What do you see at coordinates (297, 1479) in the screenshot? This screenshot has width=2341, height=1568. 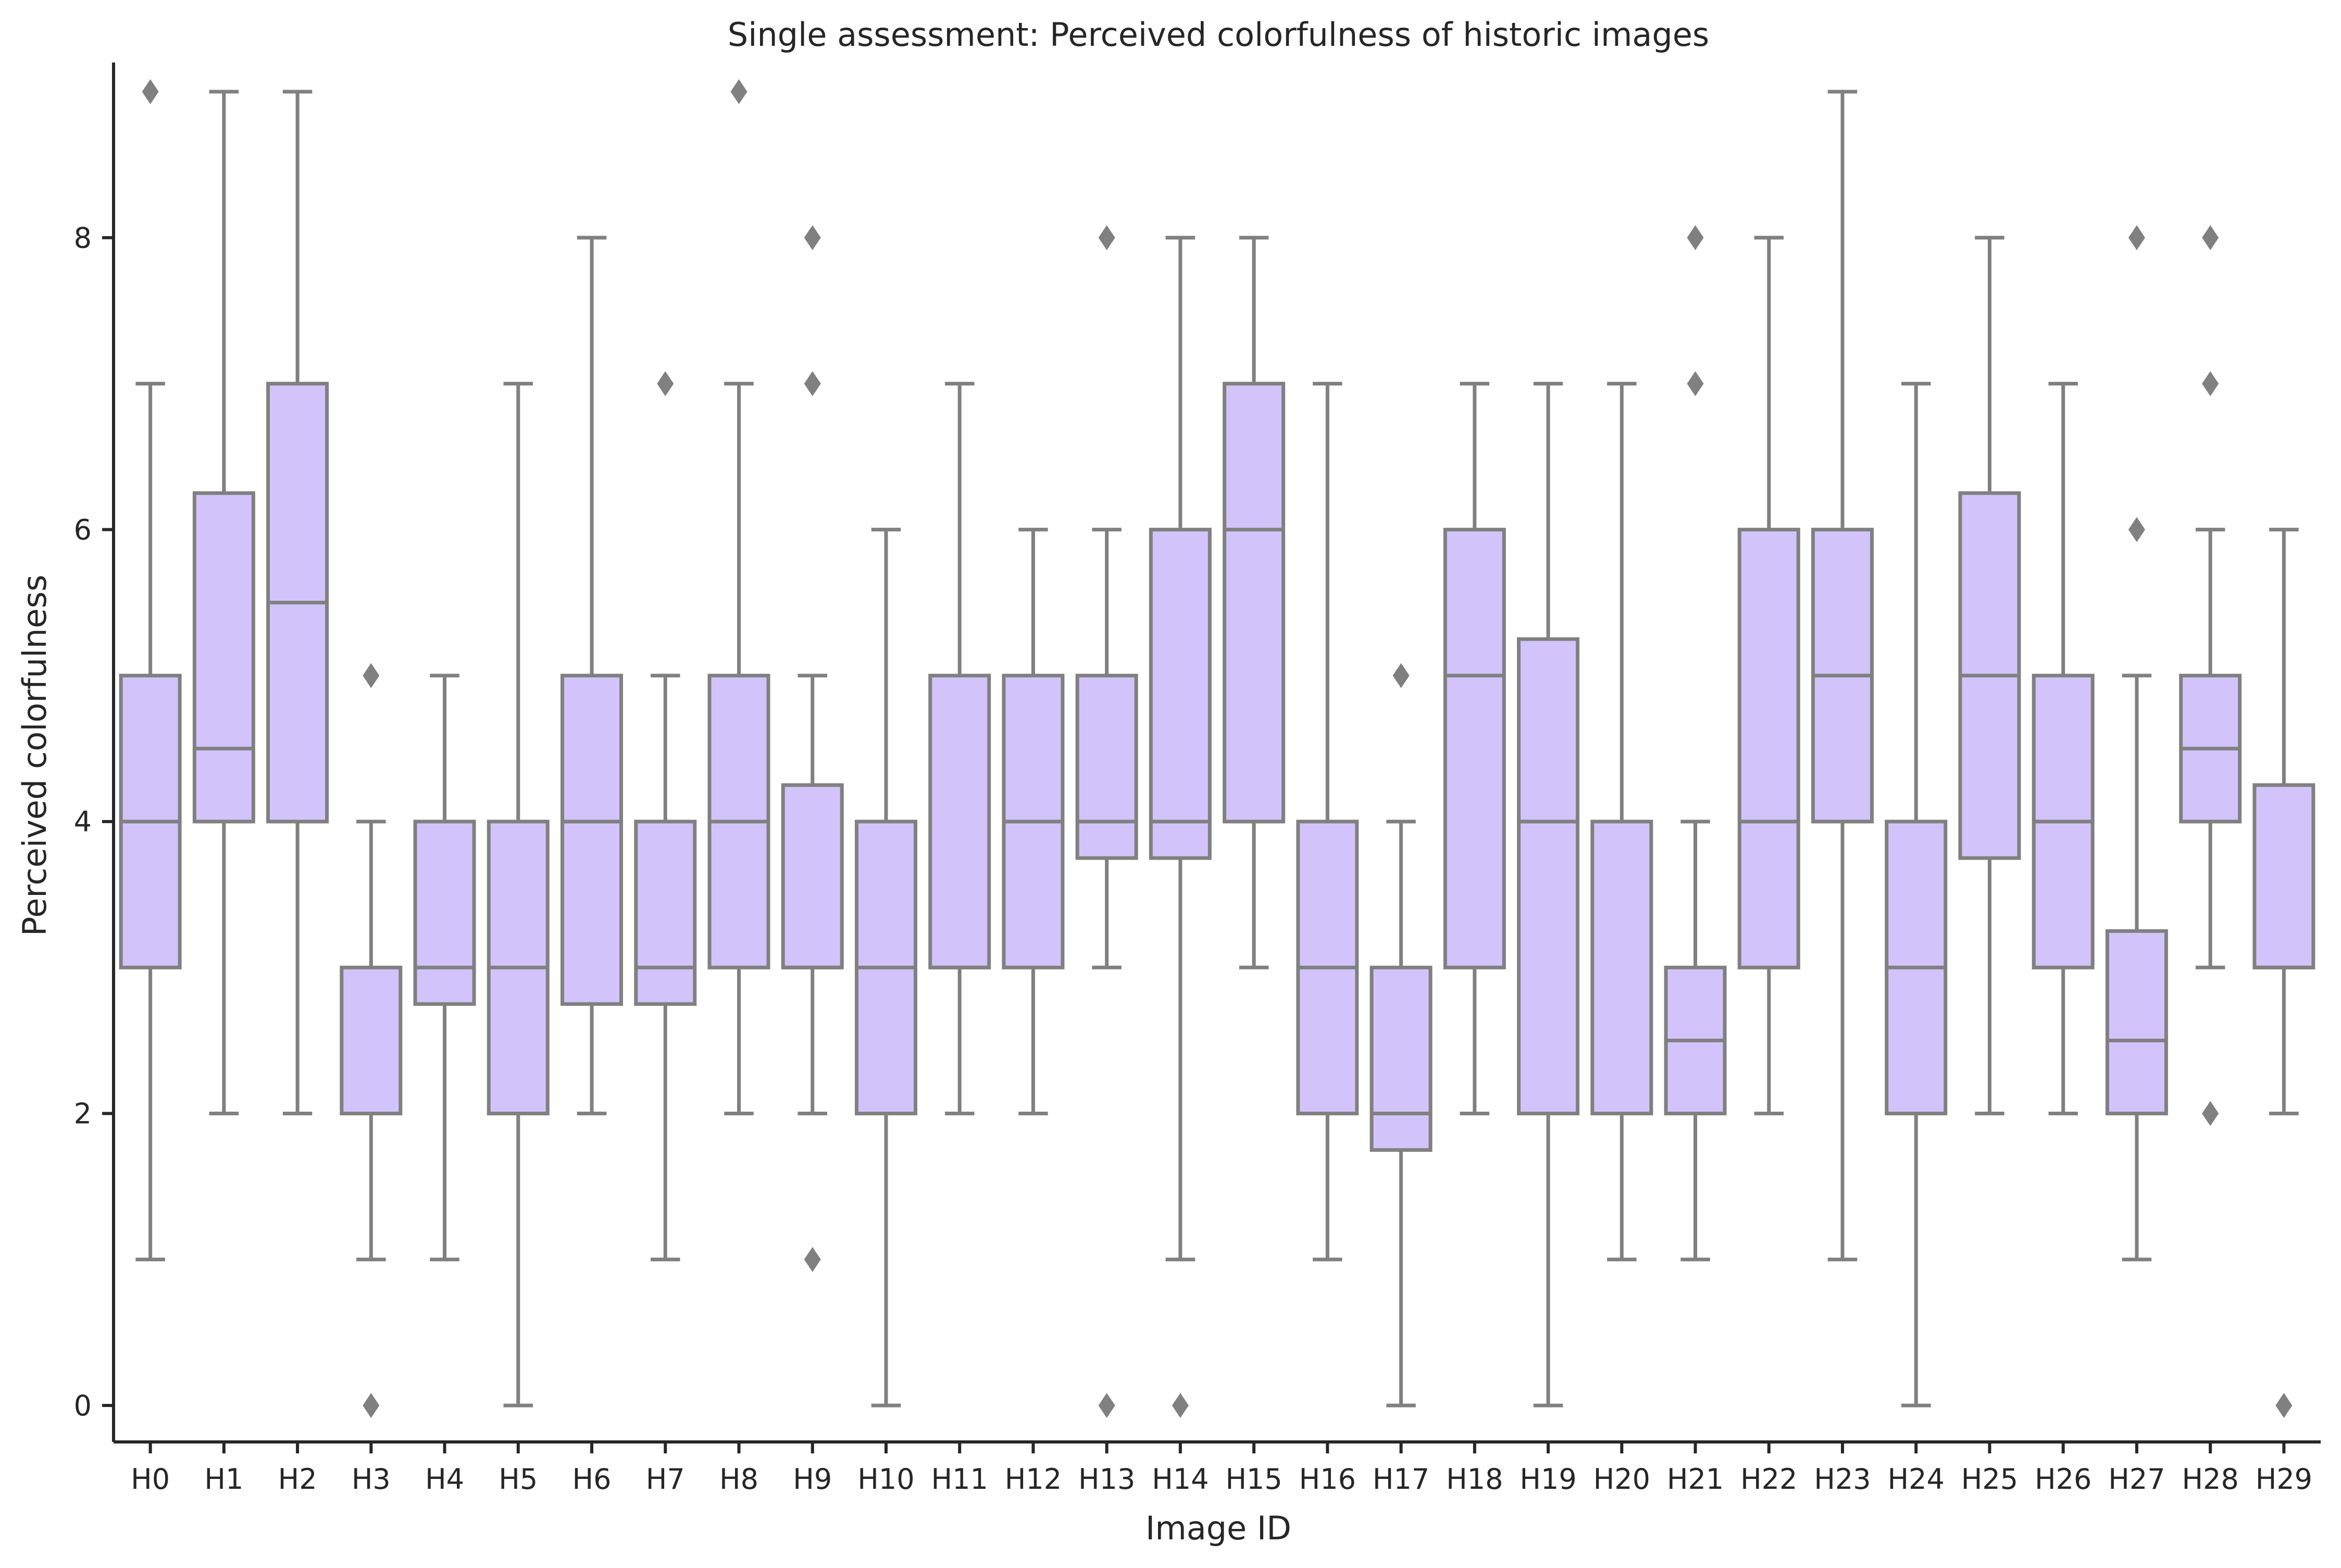 I see `x-tick-label: H2` at bounding box center [297, 1479].